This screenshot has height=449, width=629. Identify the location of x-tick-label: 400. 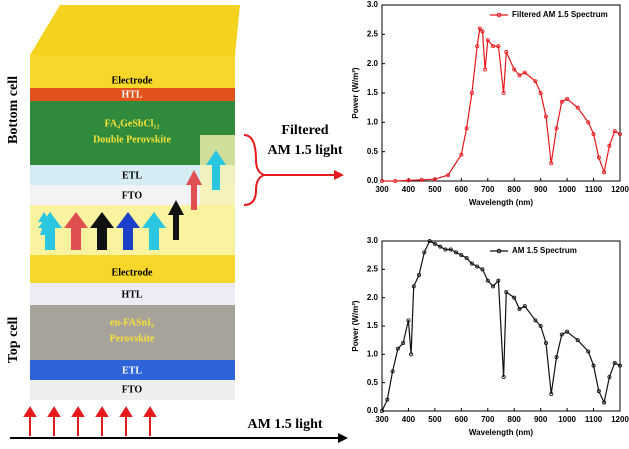
(409, 189).